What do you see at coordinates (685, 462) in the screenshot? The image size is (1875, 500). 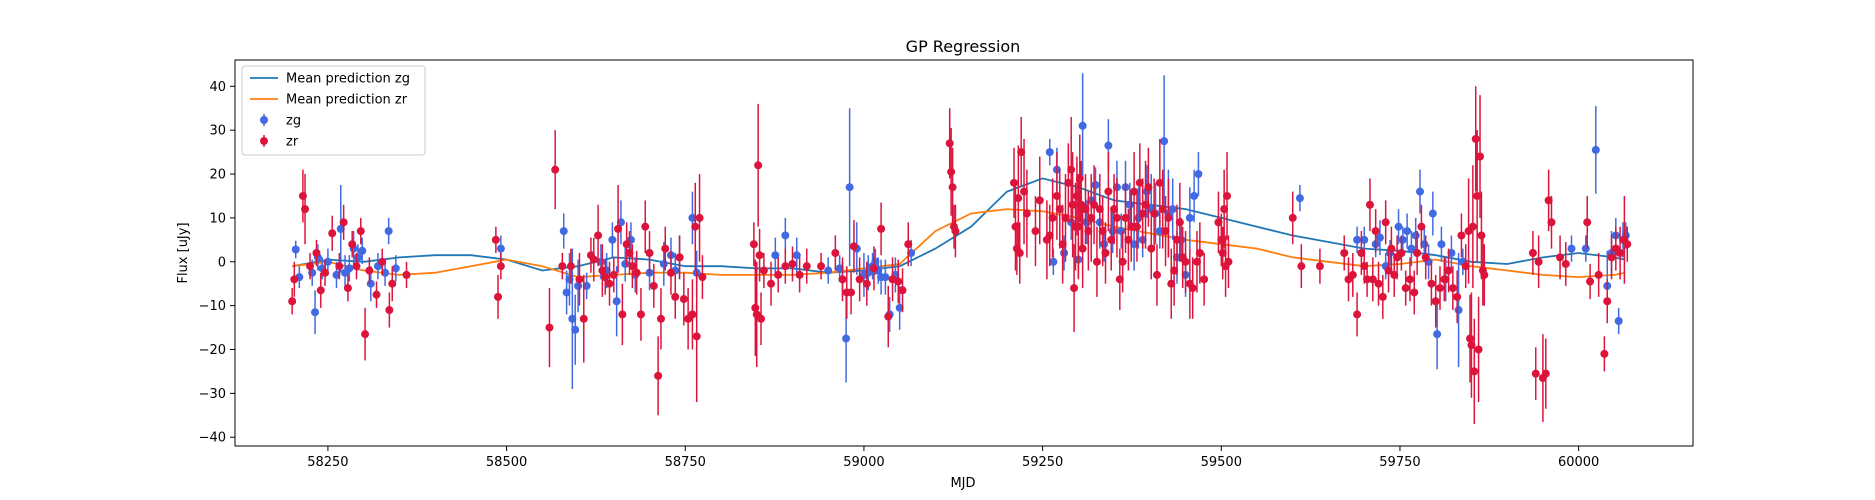 I see `x-tick-label: 58750` at bounding box center [685, 462].